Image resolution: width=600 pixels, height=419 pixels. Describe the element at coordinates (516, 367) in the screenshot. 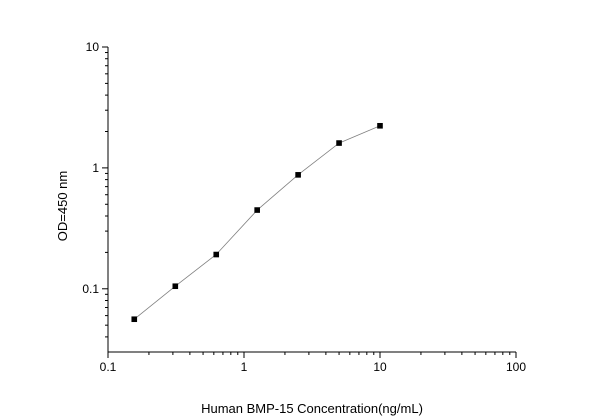

I see `x-tick-label: 100` at that location.